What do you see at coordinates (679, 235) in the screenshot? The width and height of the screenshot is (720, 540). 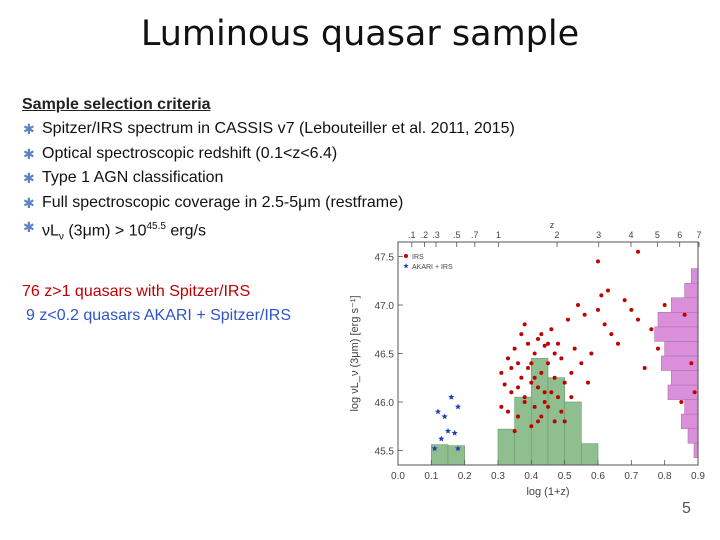 I see `top-tick-label: 6` at bounding box center [679, 235].